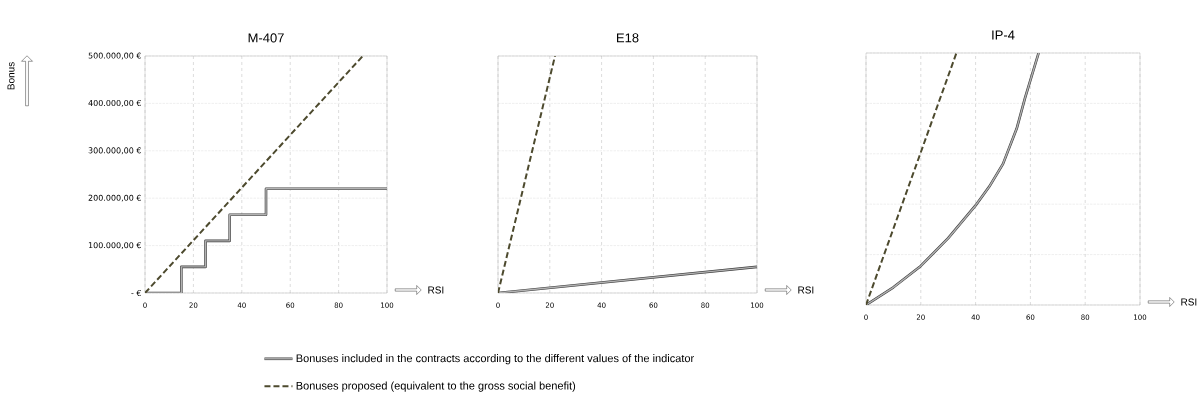 This screenshot has height=419, width=1198. Describe the element at coordinates (495, 359) in the screenshot. I see `legend-label: Bonuses included in the contracts according to the different values of the indicator` at that location.